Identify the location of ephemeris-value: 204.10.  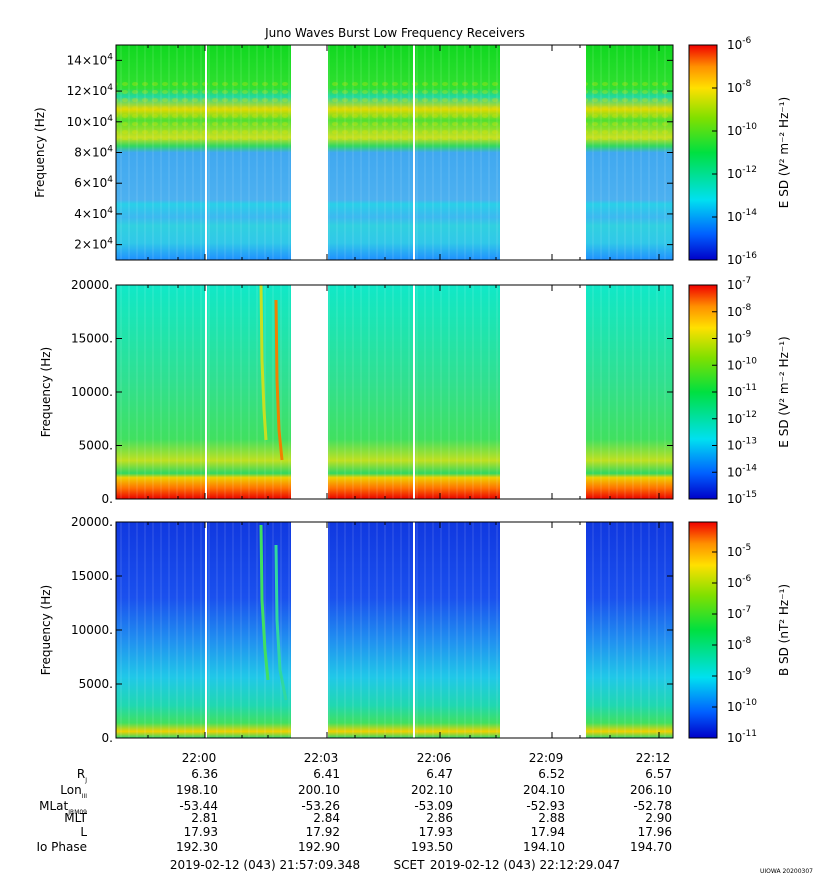
(544, 790).